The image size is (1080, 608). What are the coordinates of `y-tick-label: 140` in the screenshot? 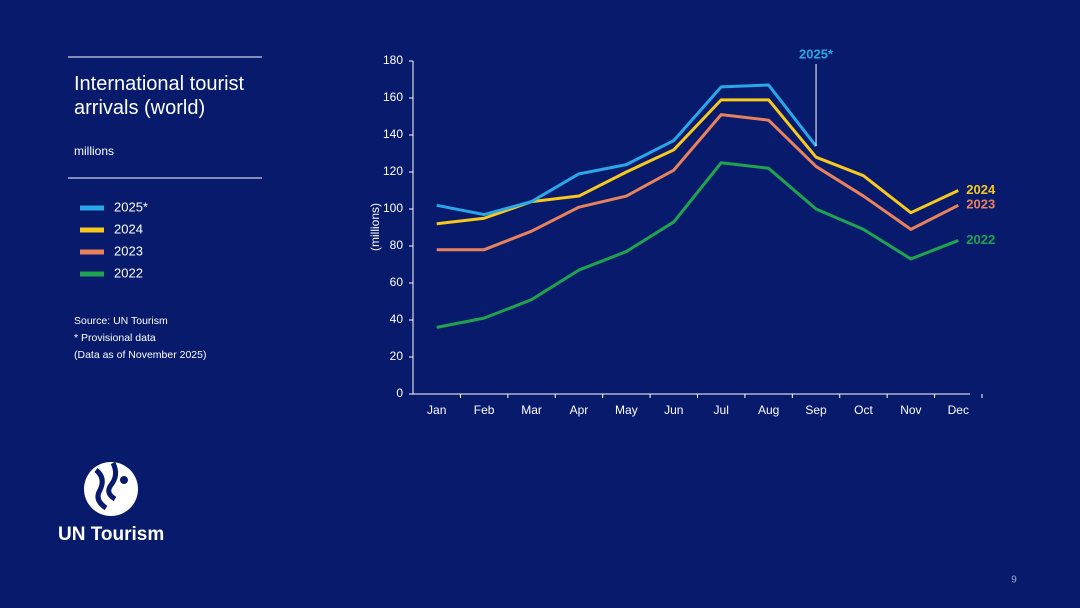 It's located at (393, 134).